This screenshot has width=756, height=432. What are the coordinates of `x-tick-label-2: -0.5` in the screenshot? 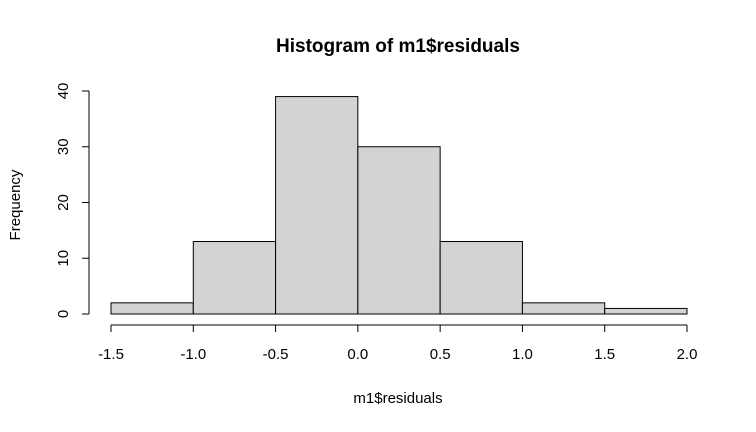 It's located at (276, 354).